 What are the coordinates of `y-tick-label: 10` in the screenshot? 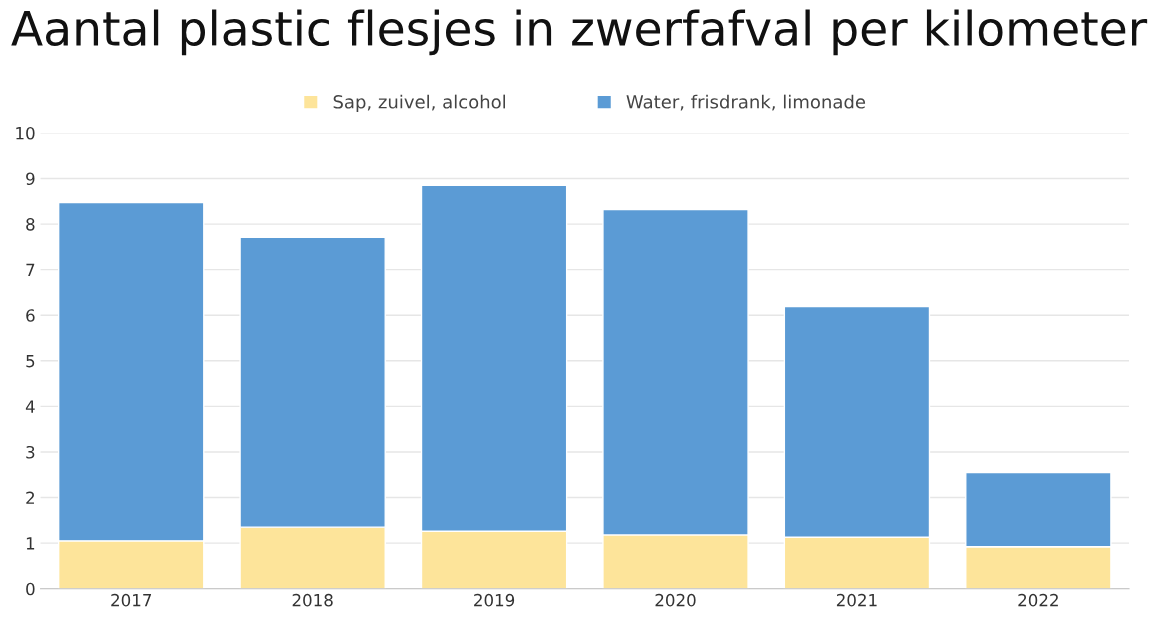 It's located at (25, 133).